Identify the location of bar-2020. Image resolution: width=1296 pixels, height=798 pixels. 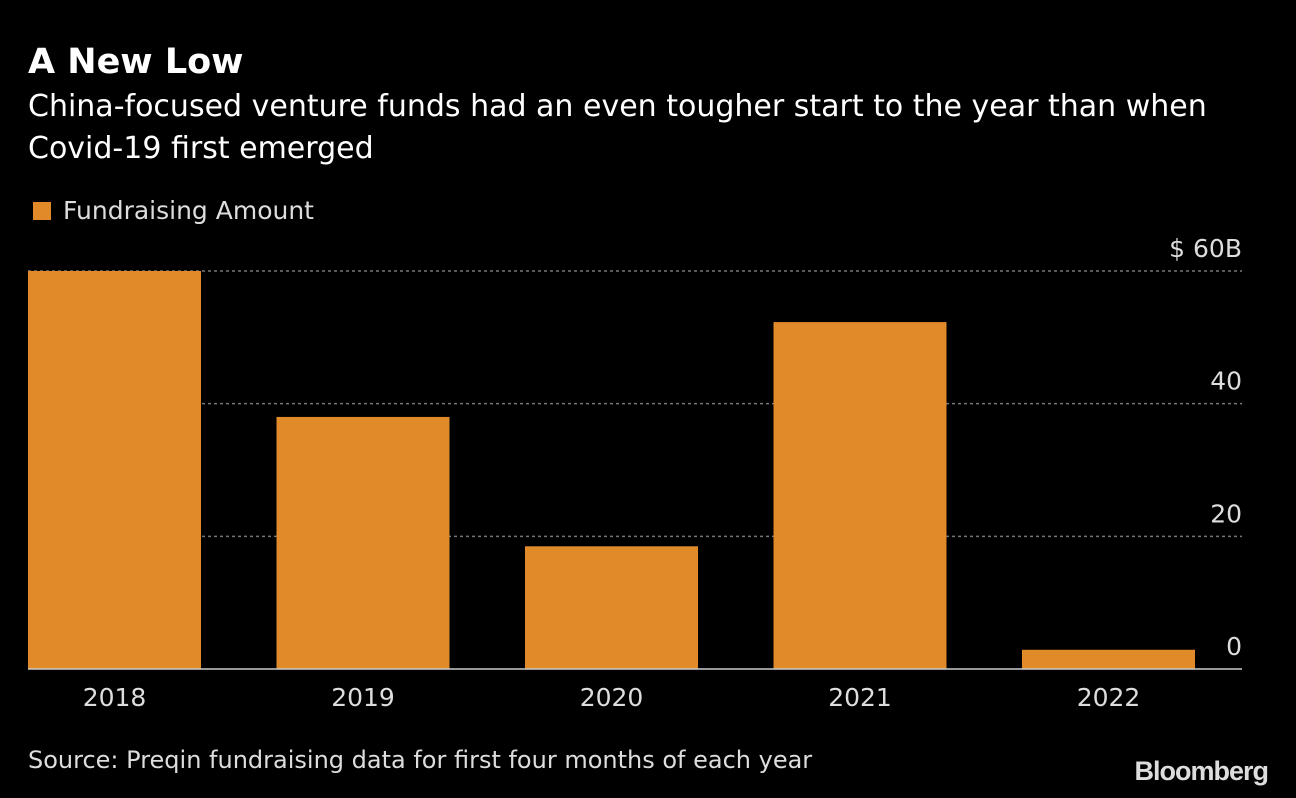
(611, 607).